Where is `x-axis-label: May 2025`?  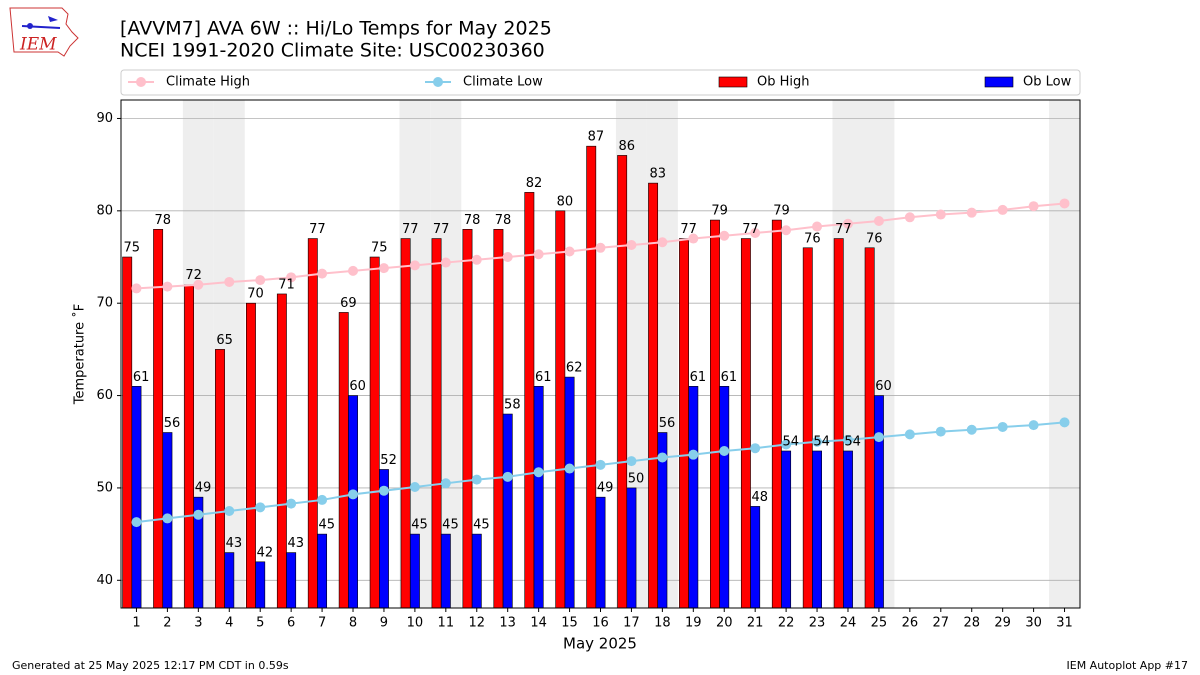 x-axis-label: May 2025 is located at coordinates (600, 644).